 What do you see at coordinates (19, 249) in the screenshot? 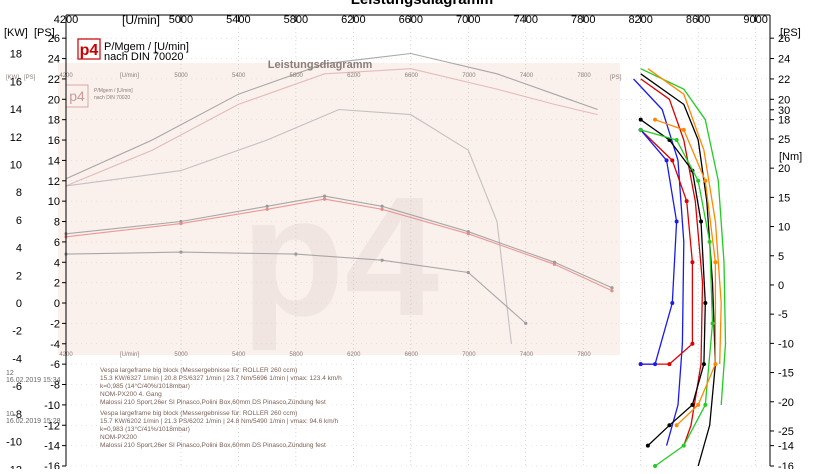
I see `kw-tick-label: 4` at bounding box center [19, 249].